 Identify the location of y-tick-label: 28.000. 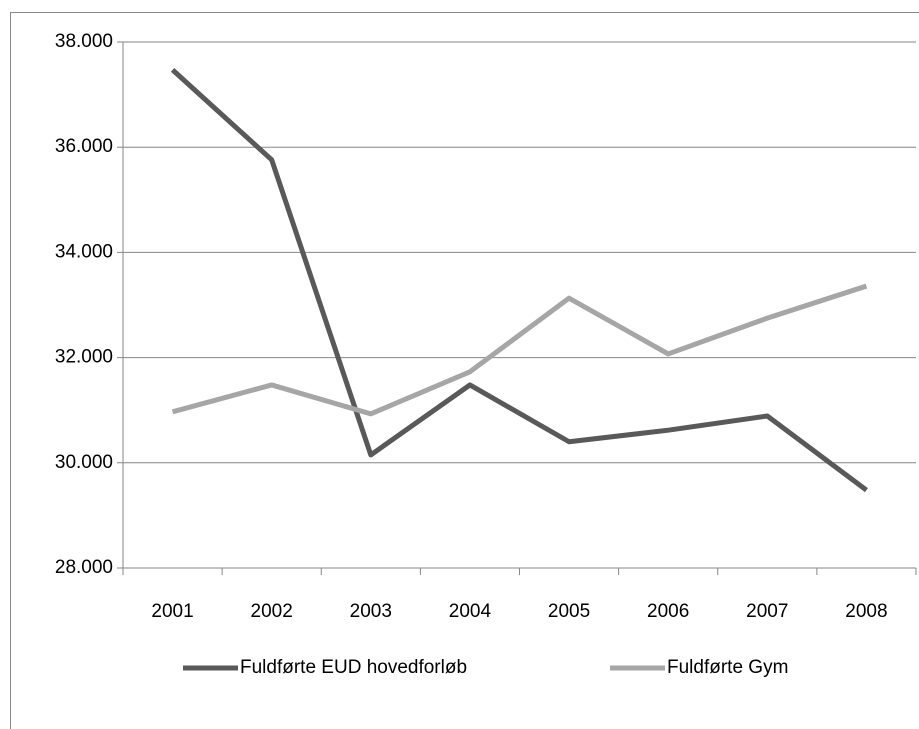
(84, 567).